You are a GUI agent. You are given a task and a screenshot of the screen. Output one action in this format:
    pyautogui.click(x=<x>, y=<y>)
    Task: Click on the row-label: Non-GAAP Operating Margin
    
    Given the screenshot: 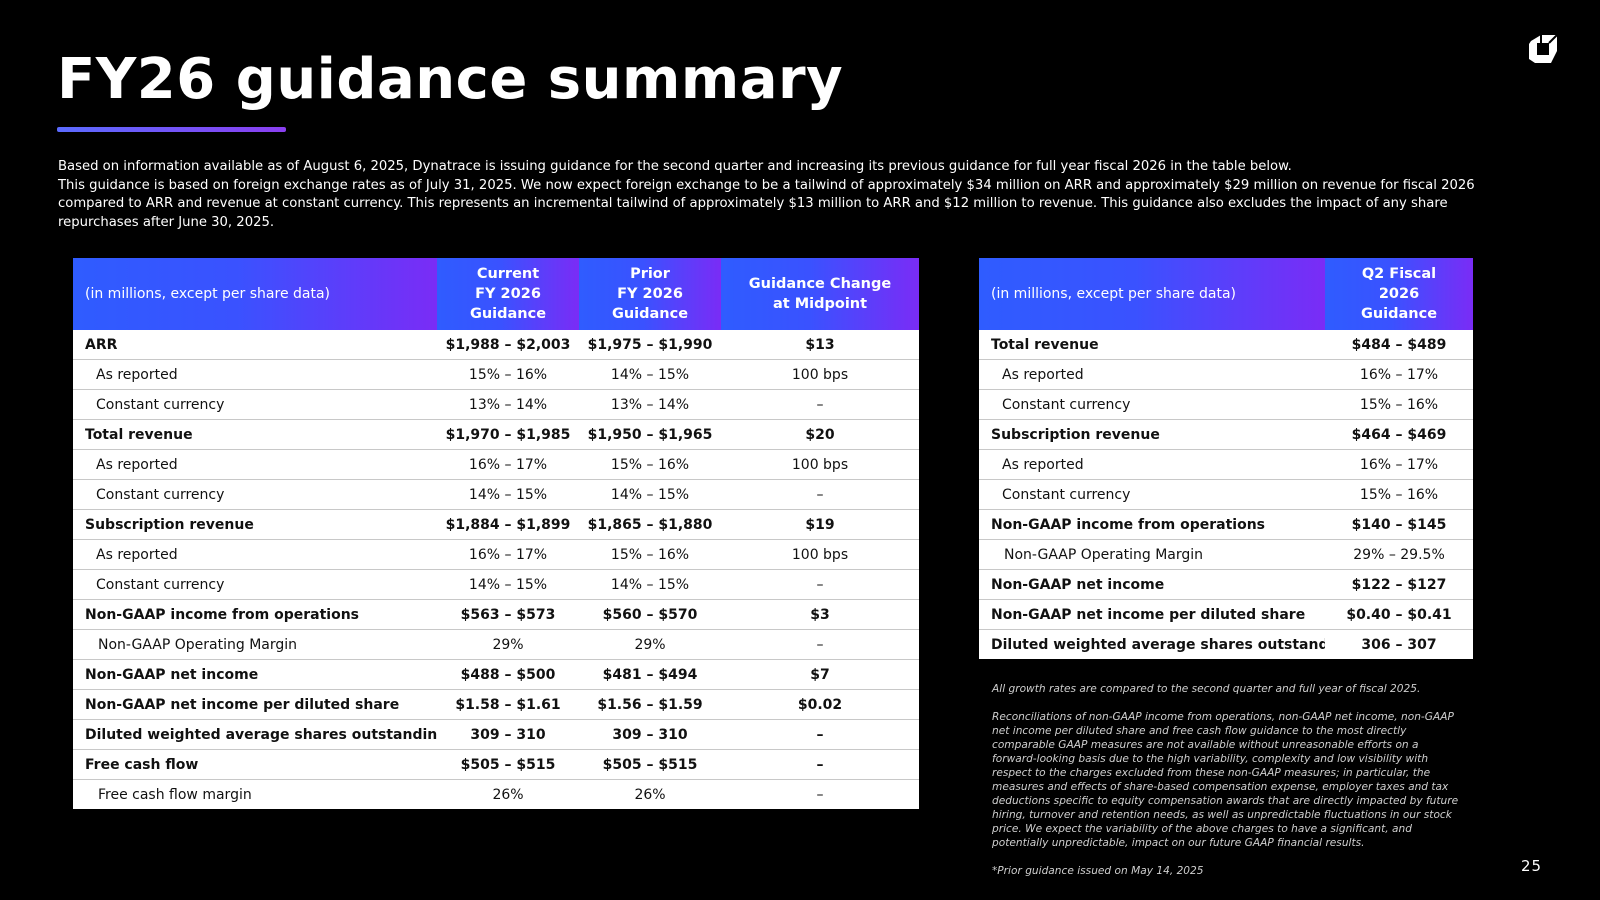 What is the action you would take?
    pyautogui.click(x=1152, y=554)
    